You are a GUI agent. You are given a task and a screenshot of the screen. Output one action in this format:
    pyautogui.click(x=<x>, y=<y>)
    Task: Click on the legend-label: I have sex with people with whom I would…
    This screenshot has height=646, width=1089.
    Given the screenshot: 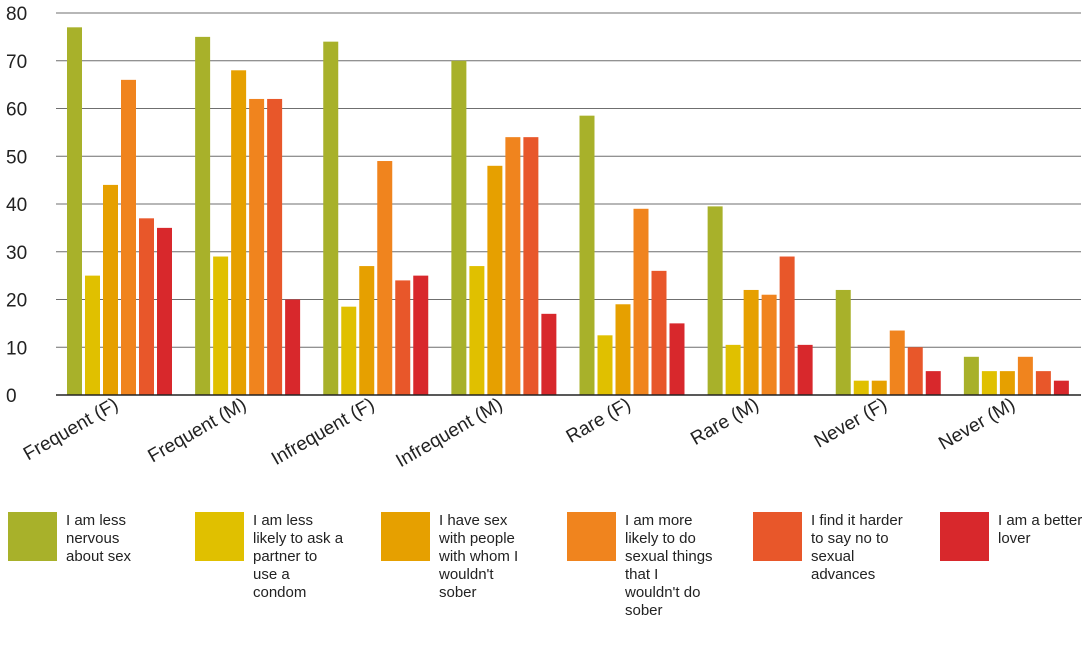 What is the action you would take?
    pyautogui.click(x=479, y=556)
    